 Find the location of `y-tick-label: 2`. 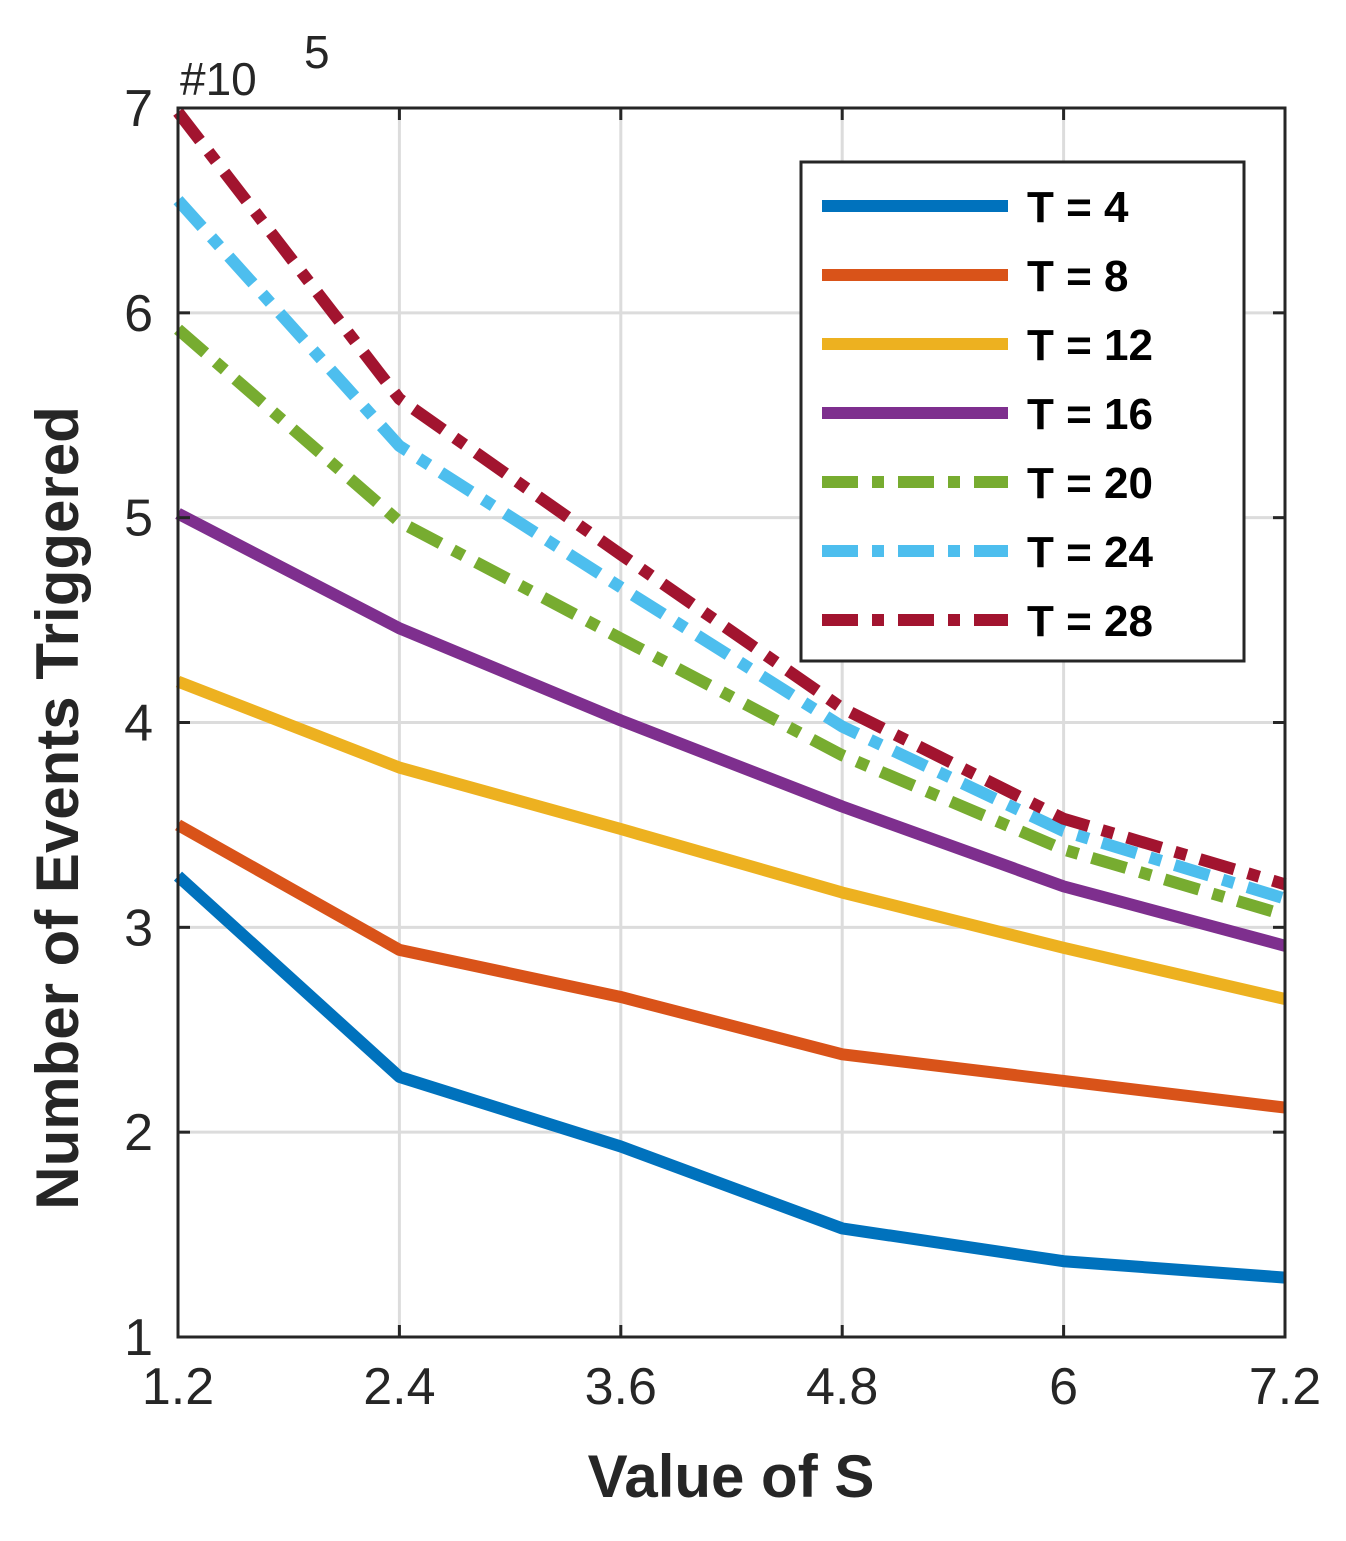

y-tick-label: 2 is located at coordinates (138, 1133).